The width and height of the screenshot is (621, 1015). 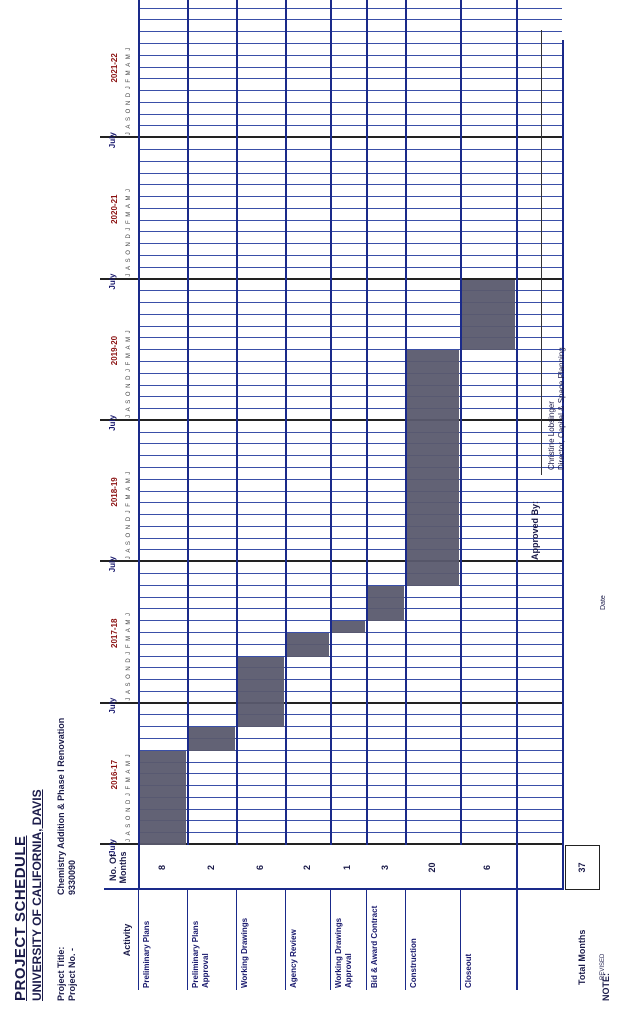 What do you see at coordinates (582, 867) in the screenshot?
I see `total-months-value: 37` at bounding box center [582, 867].